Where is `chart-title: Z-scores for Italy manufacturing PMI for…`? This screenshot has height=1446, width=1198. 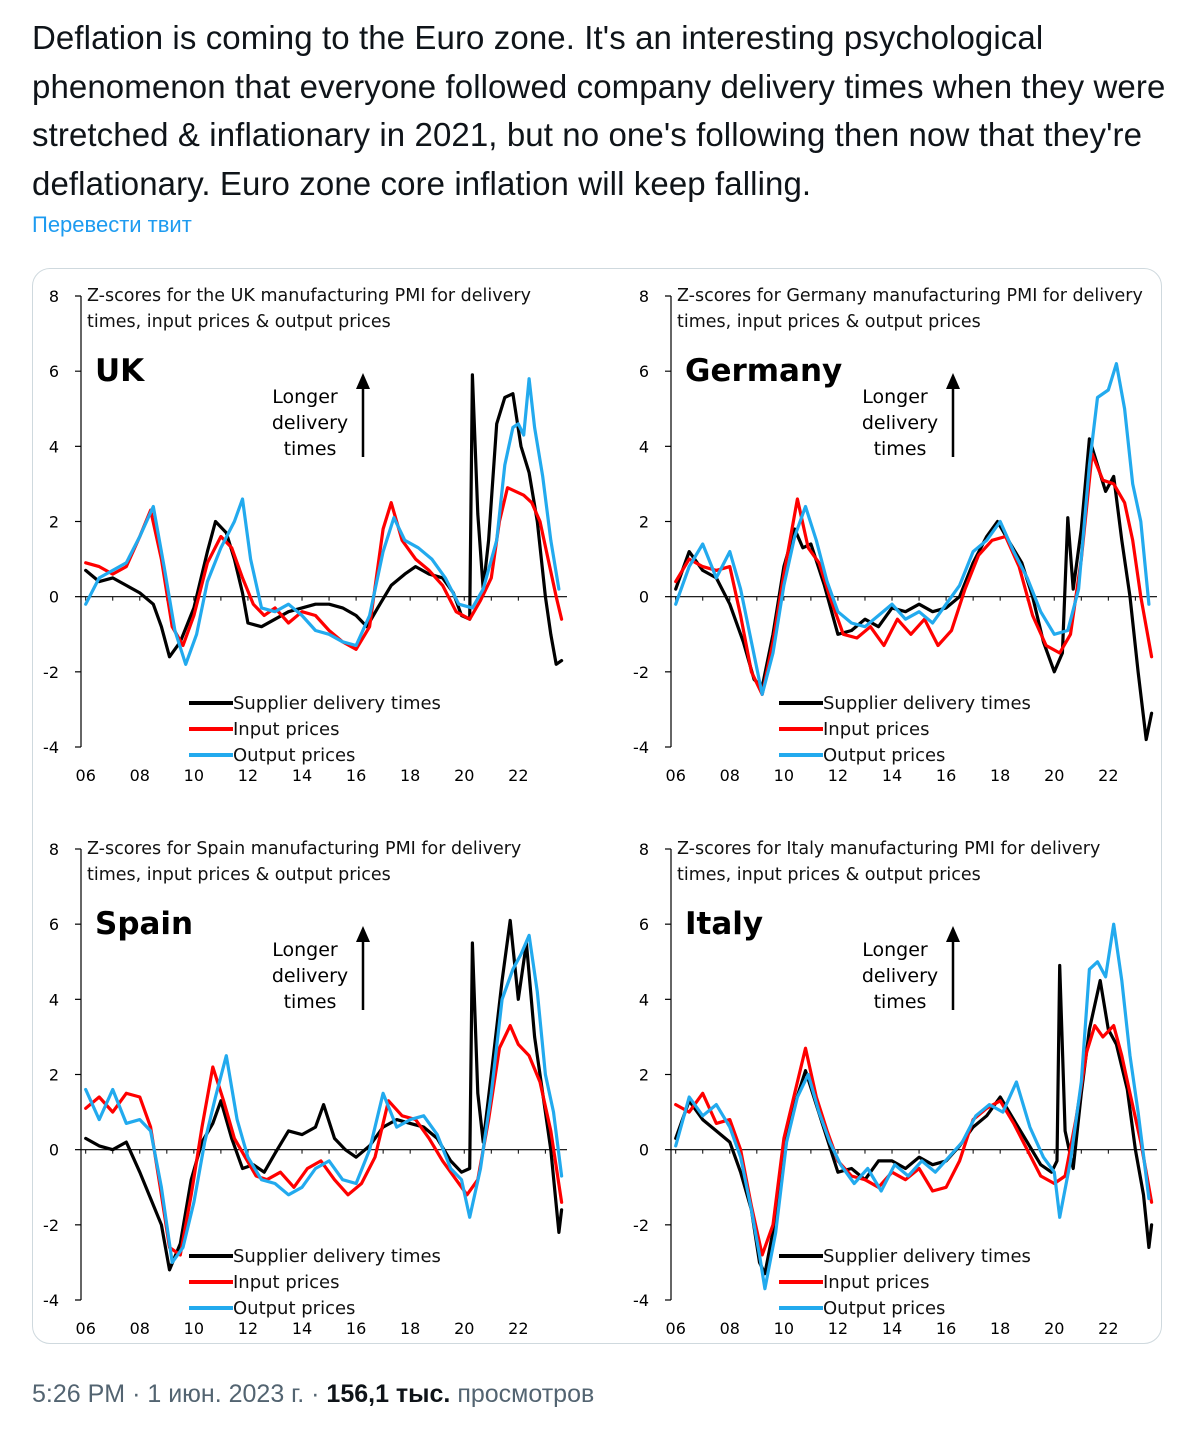
chart-title: Z-scores for Italy manufacturing PMI for… is located at coordinates (888, 862).